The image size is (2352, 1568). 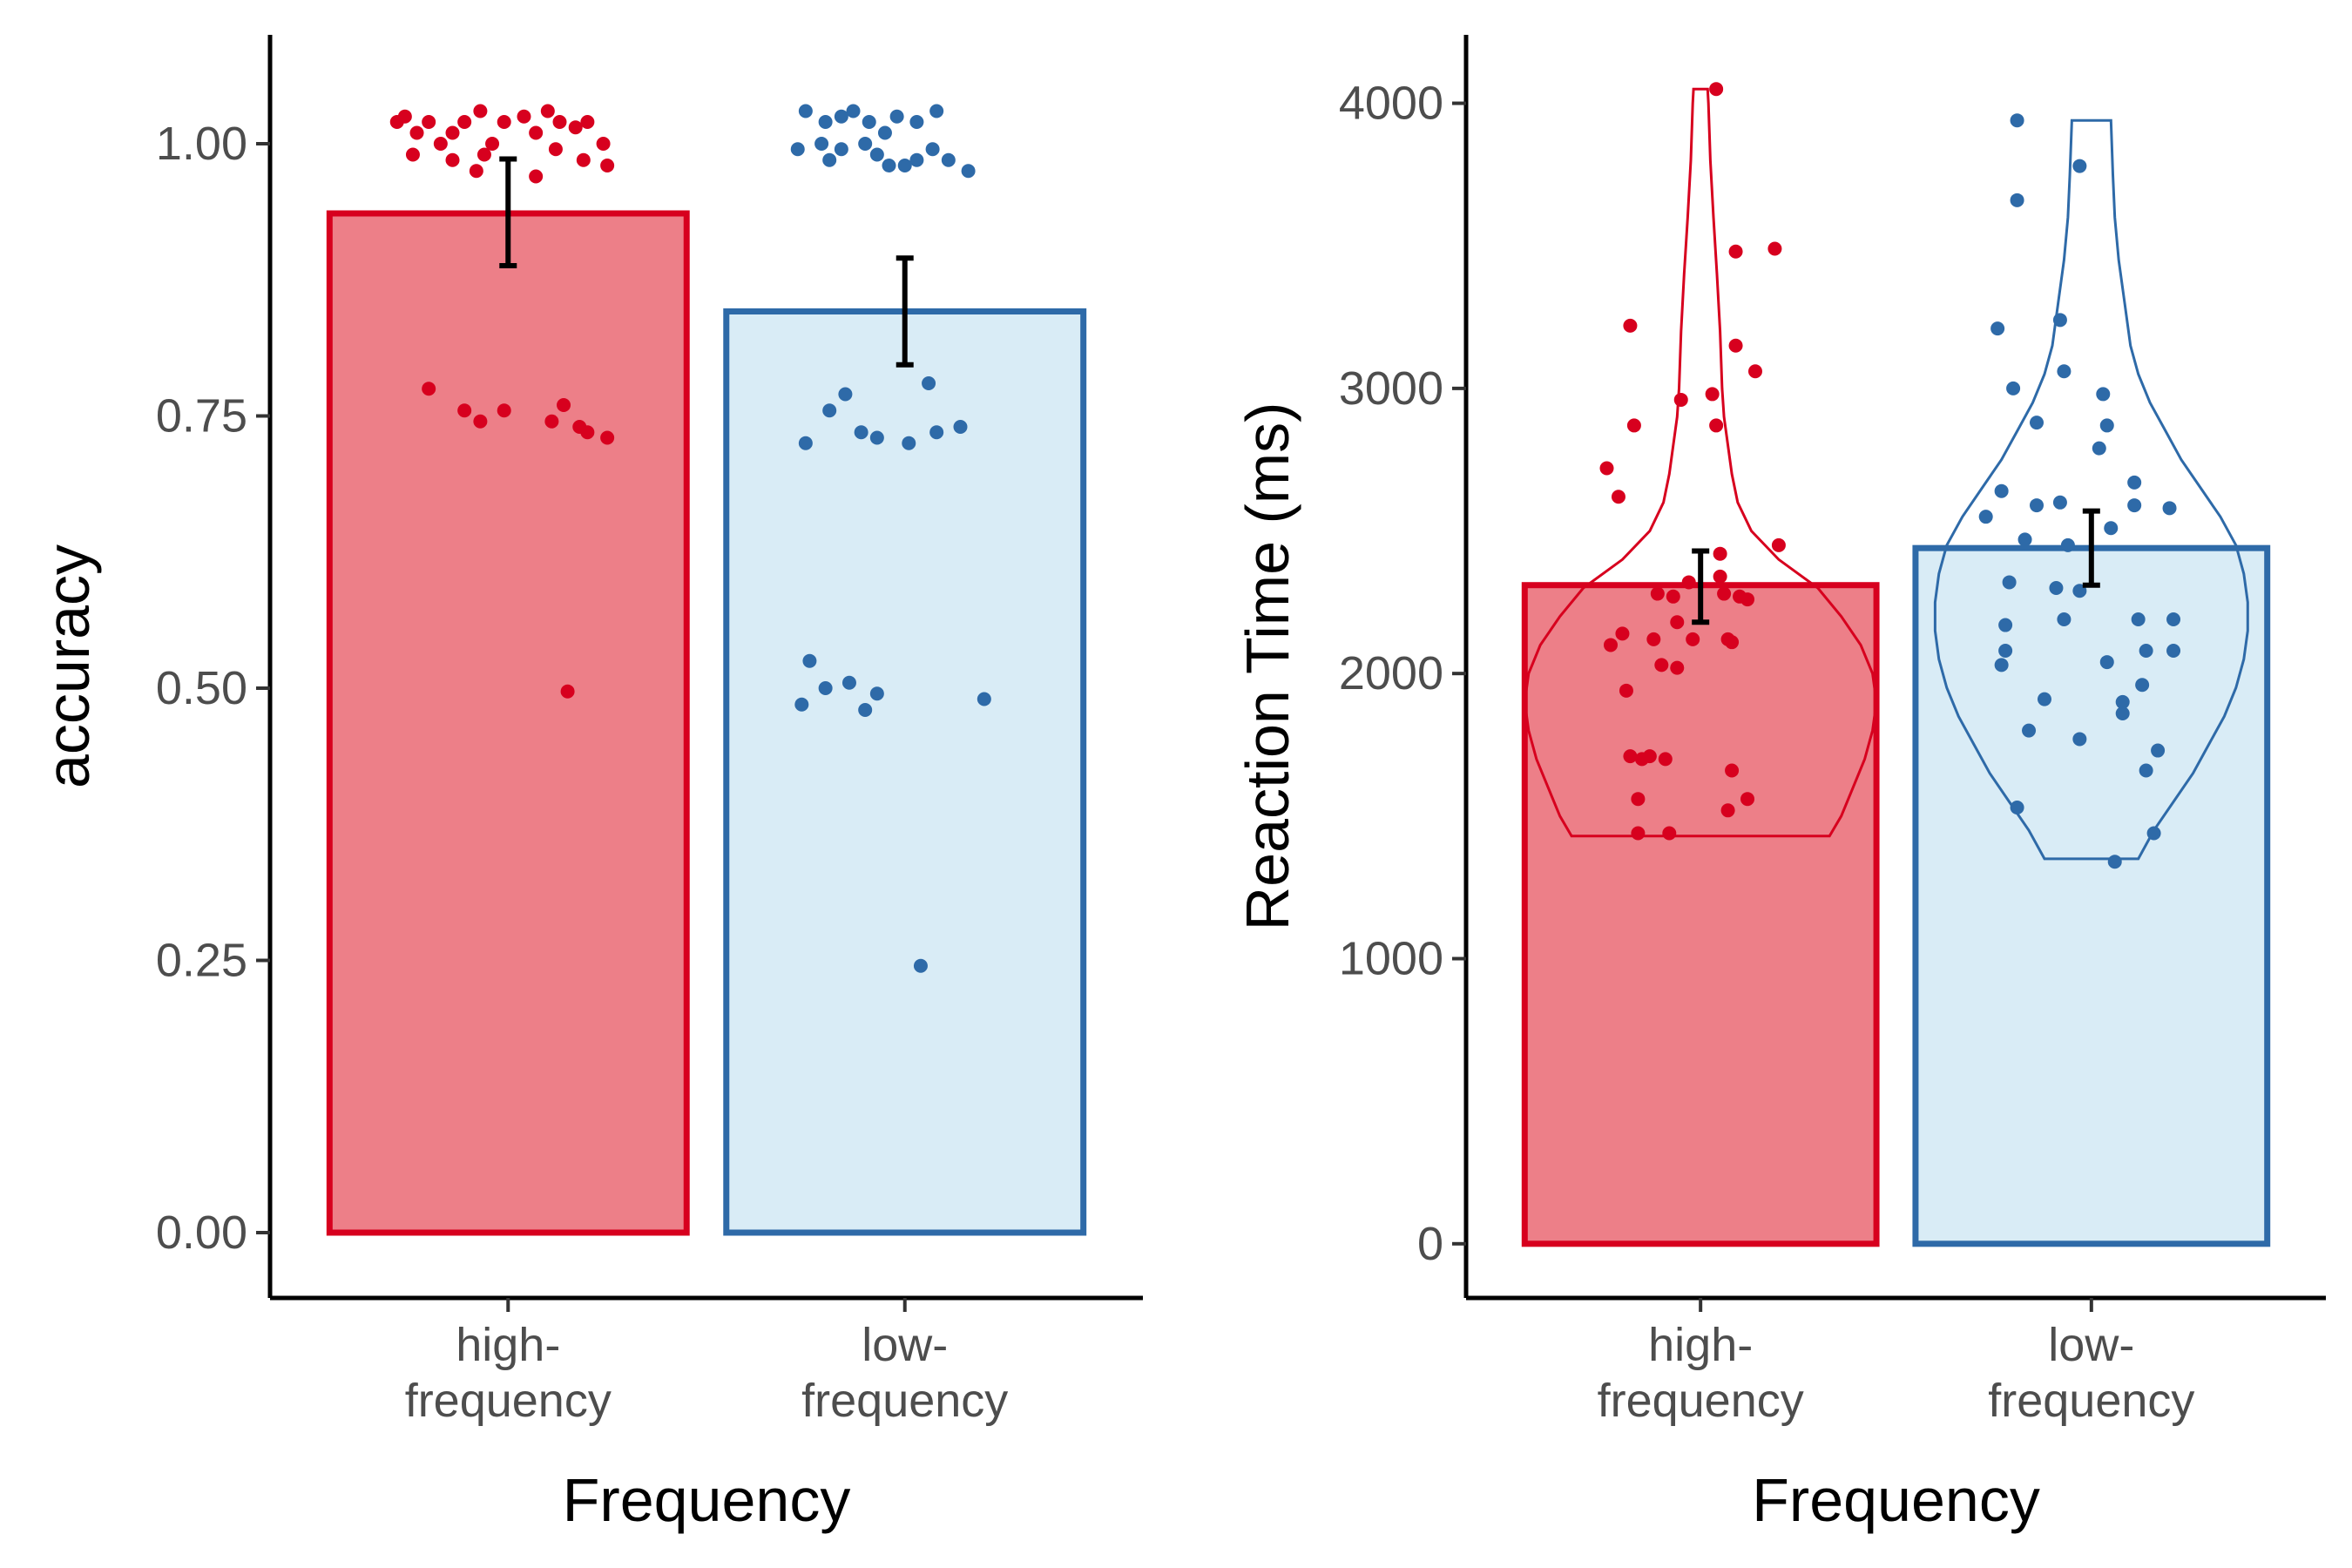 I want to click on y-tick-label: 2000, so click(x=1391, y=673).